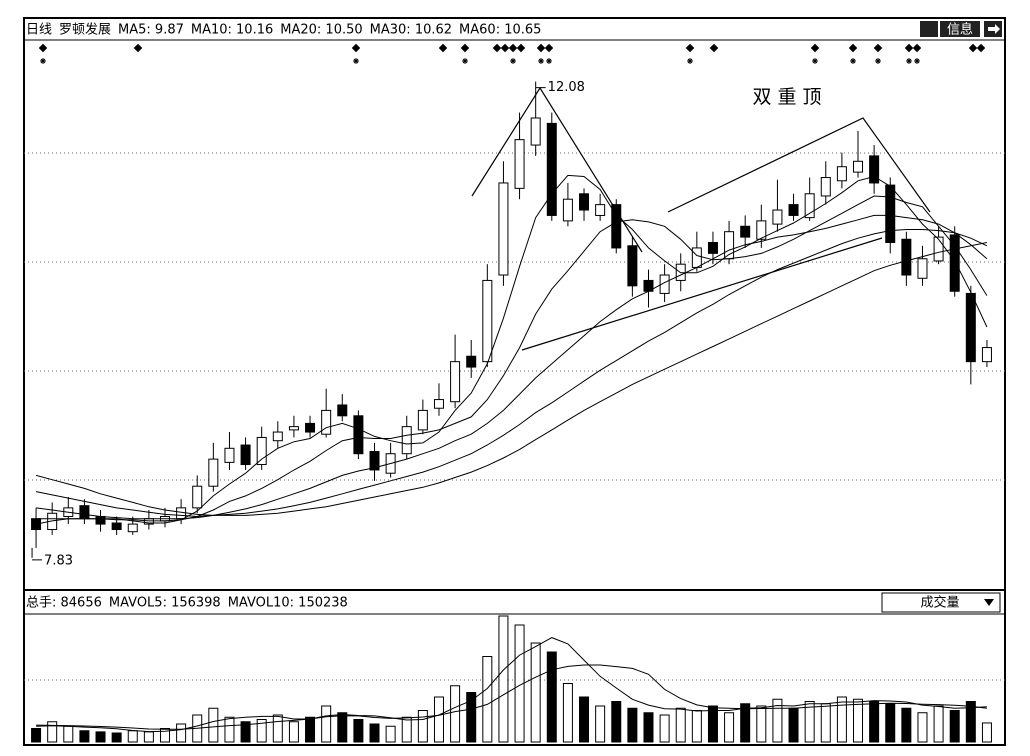 This screenshot has width=1030, height=756. I want to click on selector-label: 成交量, so click(939, 603).